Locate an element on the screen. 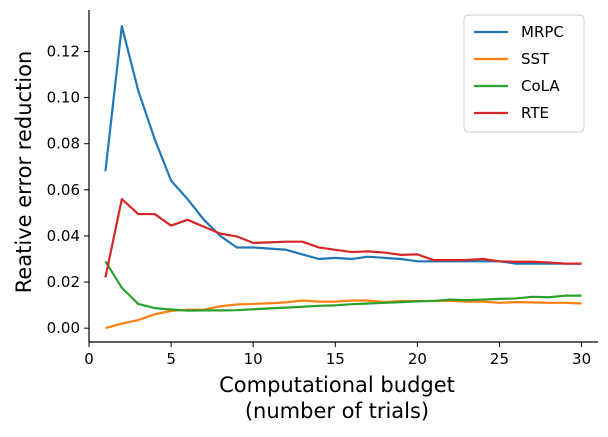  x-axis-title-line1: Computational budget is located at coordinates (337, 385).